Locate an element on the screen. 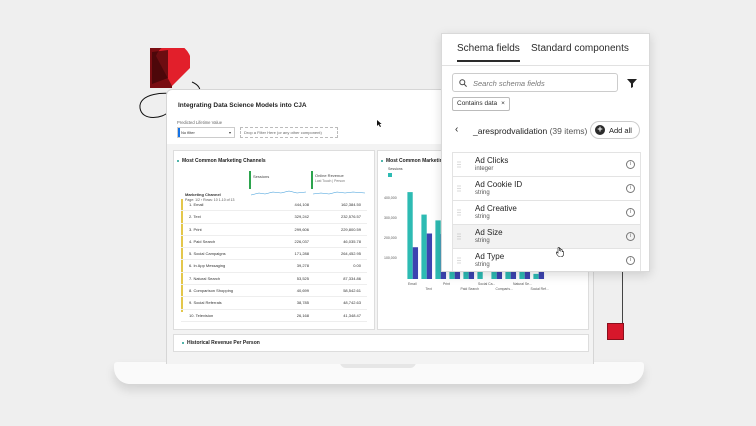 The height and width of the screenshot is (426, 756). chevron-left-icon: ‹ is located at coordinates (457, 129).